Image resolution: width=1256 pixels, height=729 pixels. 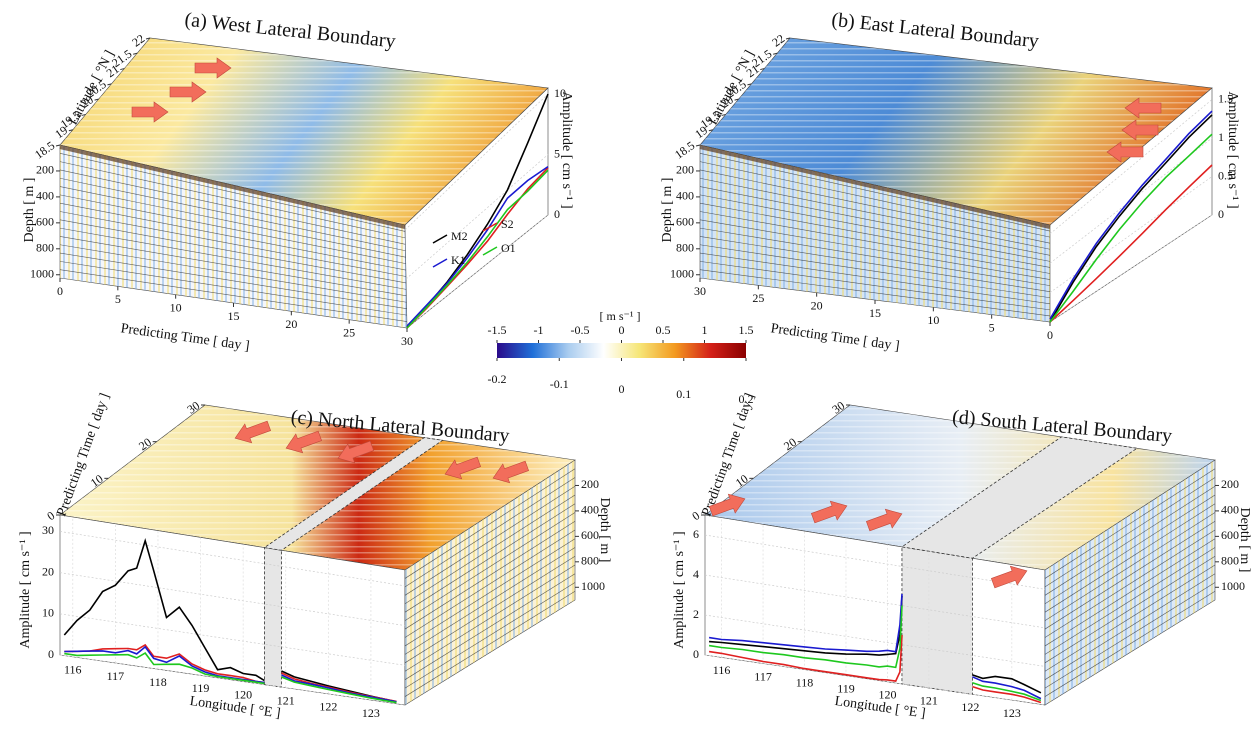 I want to click on y-tick-label: 5, so click(x=557, y=153).